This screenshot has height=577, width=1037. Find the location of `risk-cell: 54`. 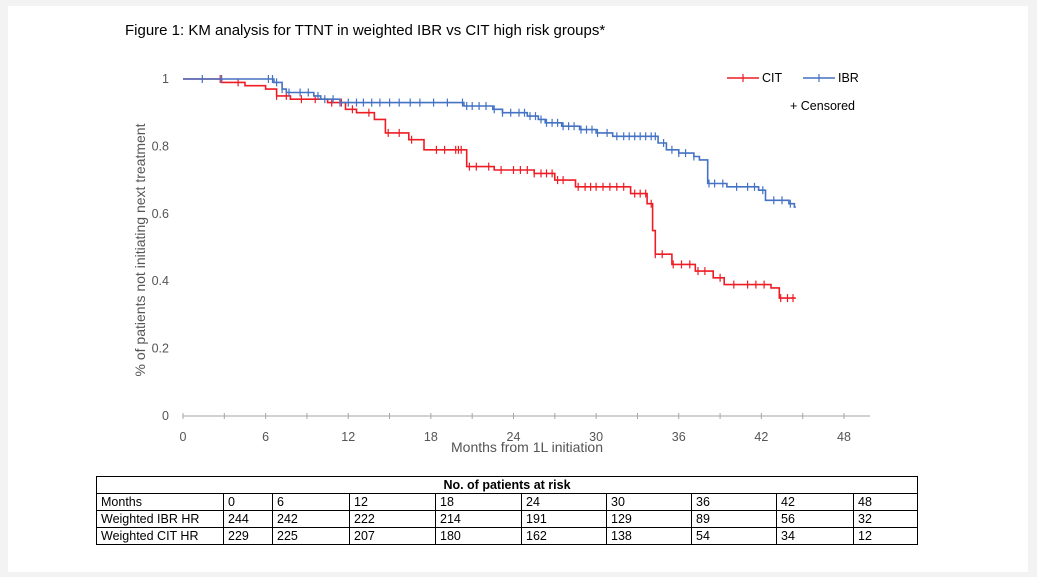

risk-cell: 54 is located at coordinates (734, 536).